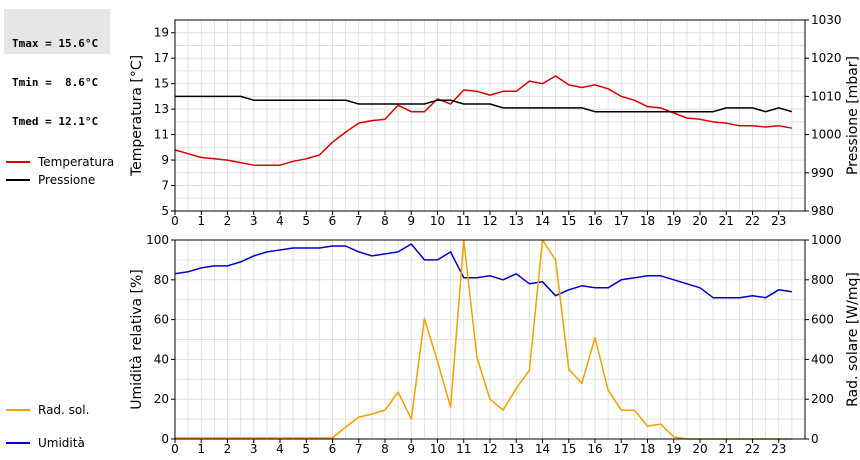  What do you see at coordinates (63, 410) in the screenshot?
I see `legend-rad-sol-label: Rad. sol.` at bounding box center [63, 410].